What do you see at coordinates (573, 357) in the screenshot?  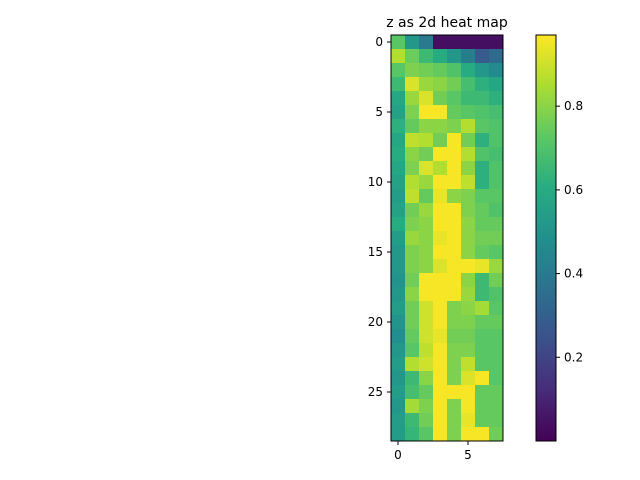 I see `colorbar-tick-label: 0.2` at bounding box center [573, 357].